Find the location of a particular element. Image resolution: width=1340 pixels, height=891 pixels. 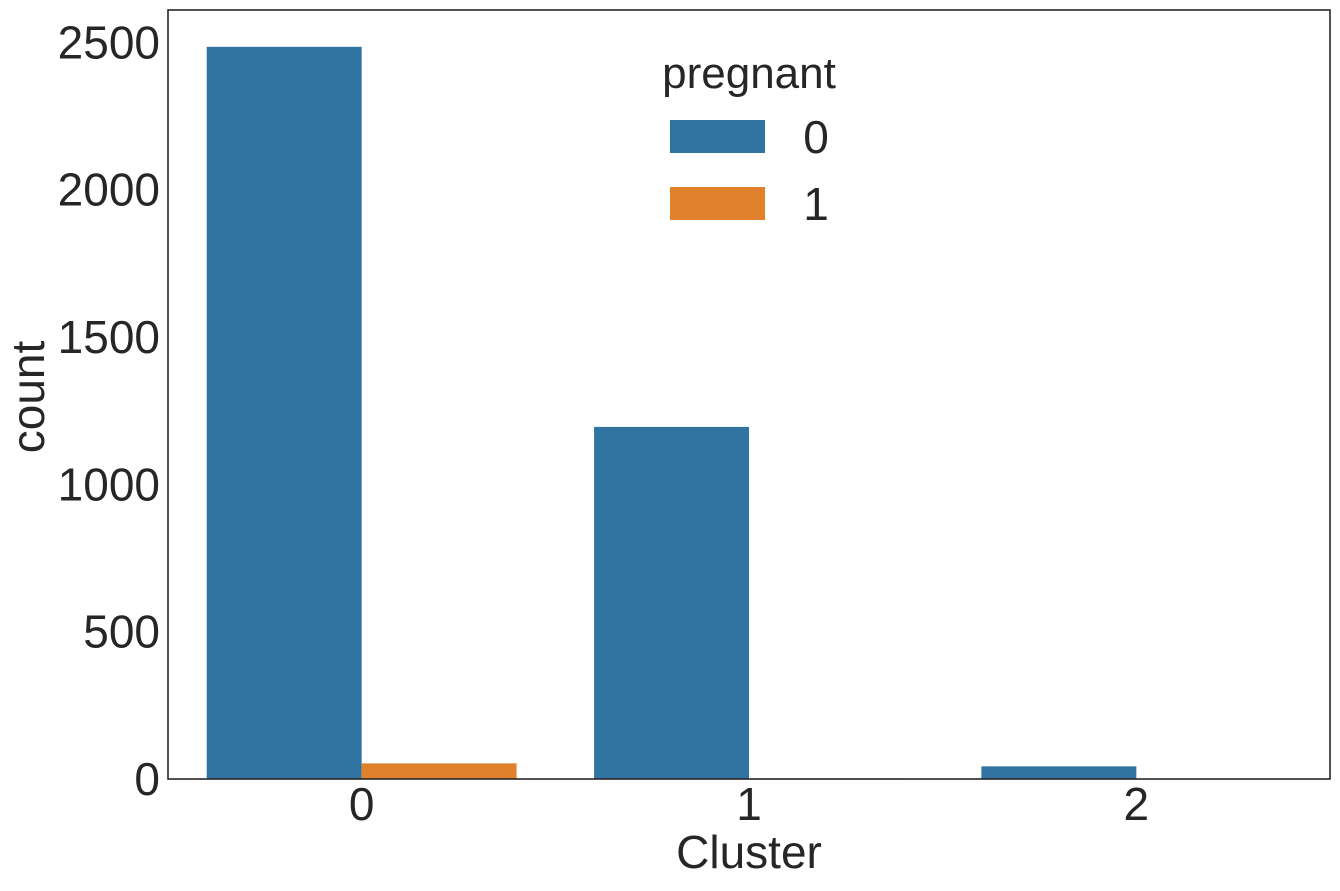

x-tick-label: 1 is located at coordinates (749, 804).